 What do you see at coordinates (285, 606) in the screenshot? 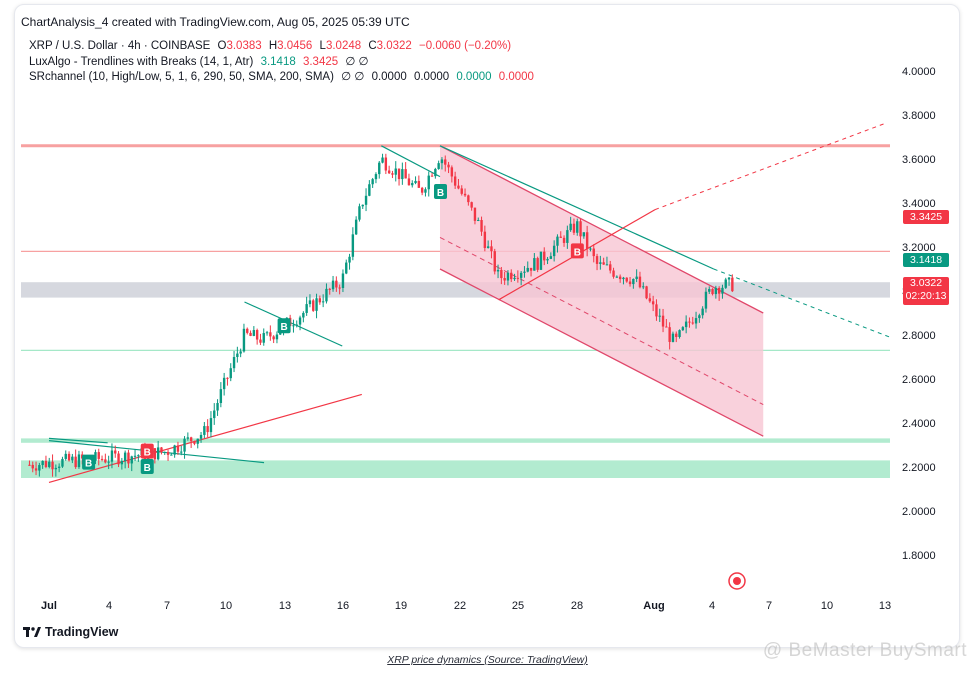
I see `x-tick-label: 13` at bounding box center [285, 606].